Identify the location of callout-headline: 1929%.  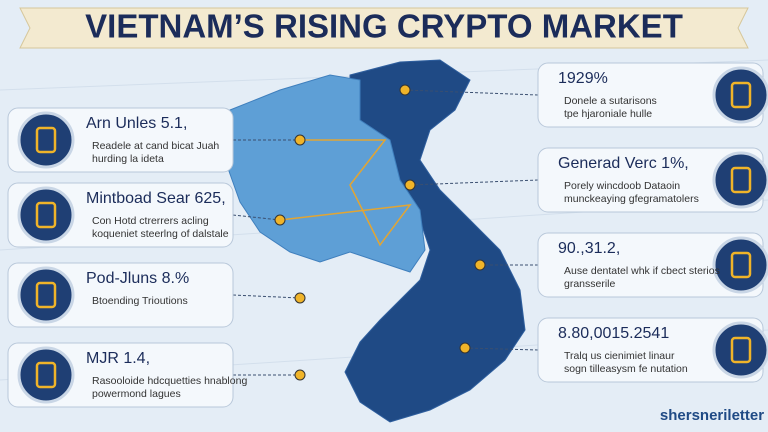
(583, 78).